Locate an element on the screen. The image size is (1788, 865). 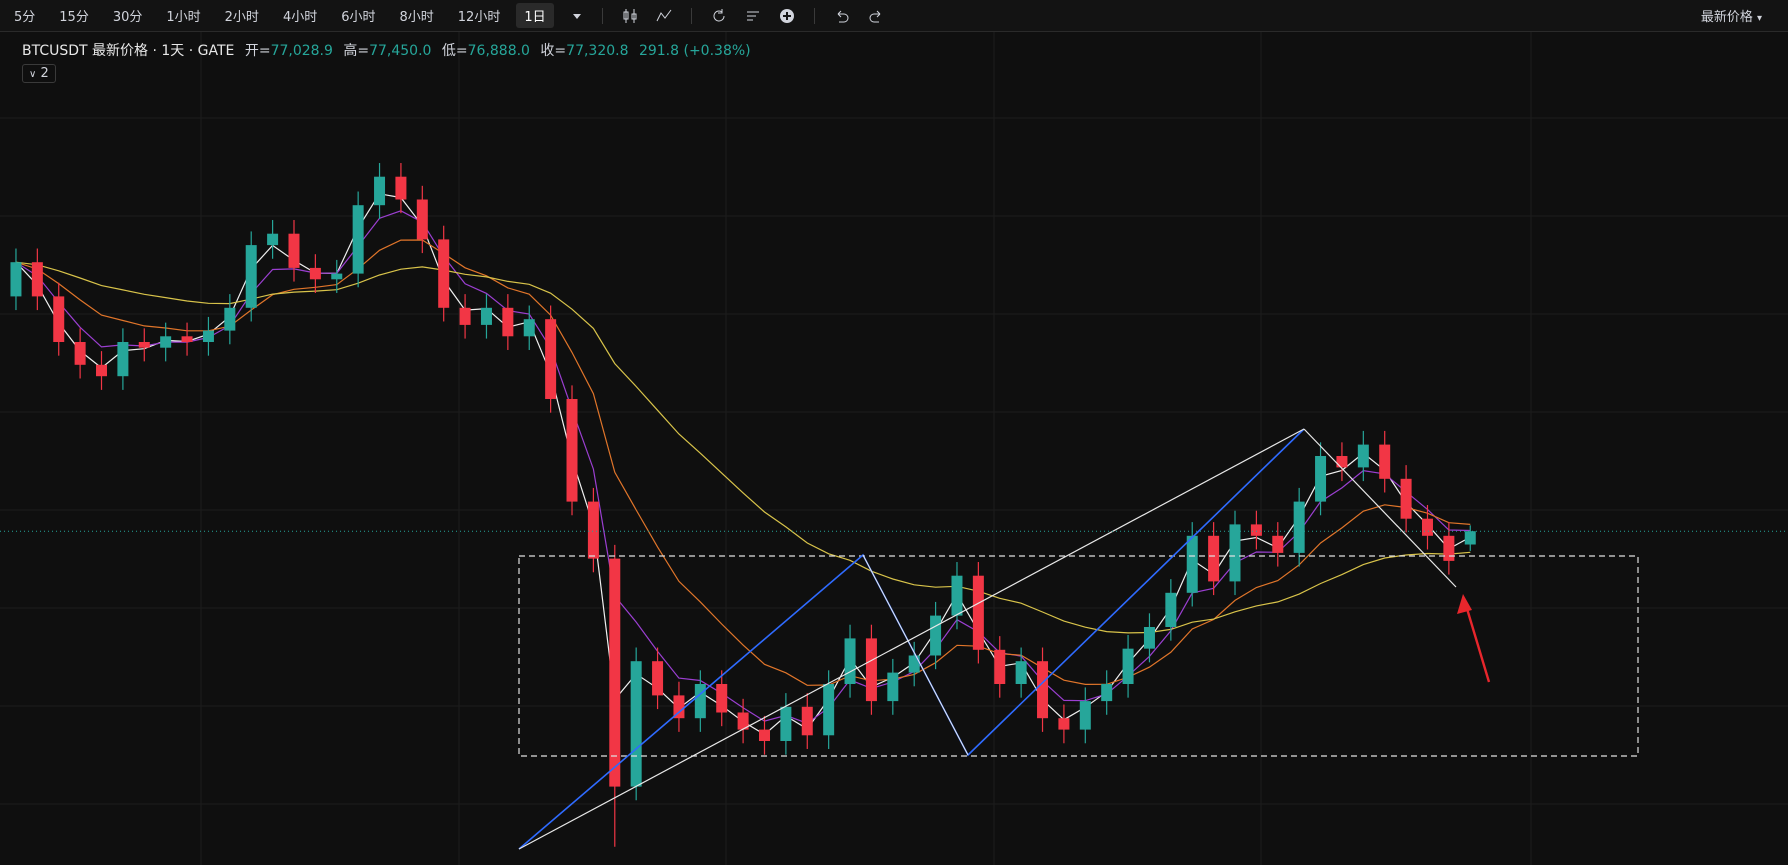
range-box is located at coordinates (1078, 656).